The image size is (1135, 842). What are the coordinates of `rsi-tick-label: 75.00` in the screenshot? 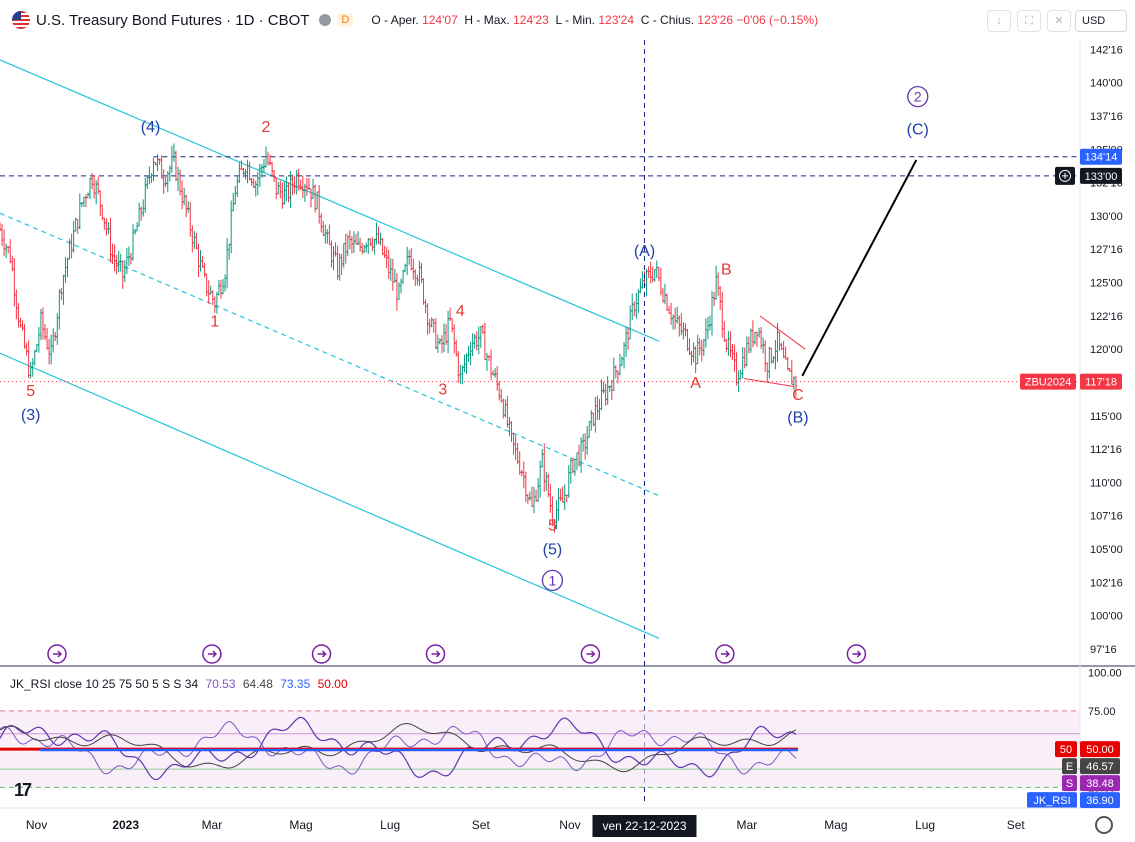 It's located at (1102, 712).